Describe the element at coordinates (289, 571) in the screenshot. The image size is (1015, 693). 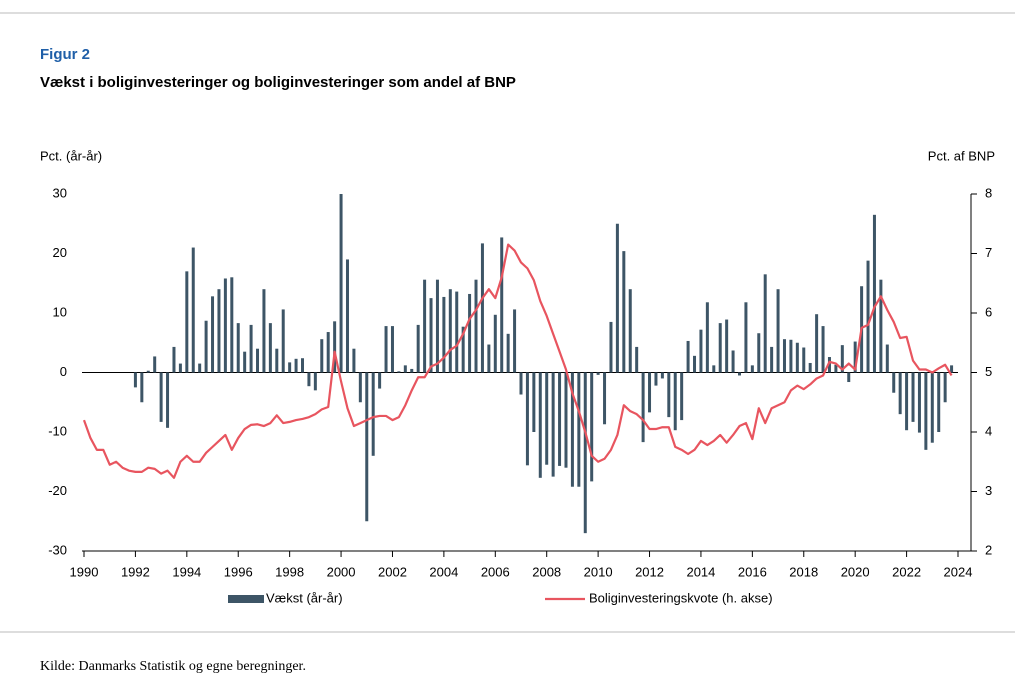
I see `x-tick-label: 1998` at that location.